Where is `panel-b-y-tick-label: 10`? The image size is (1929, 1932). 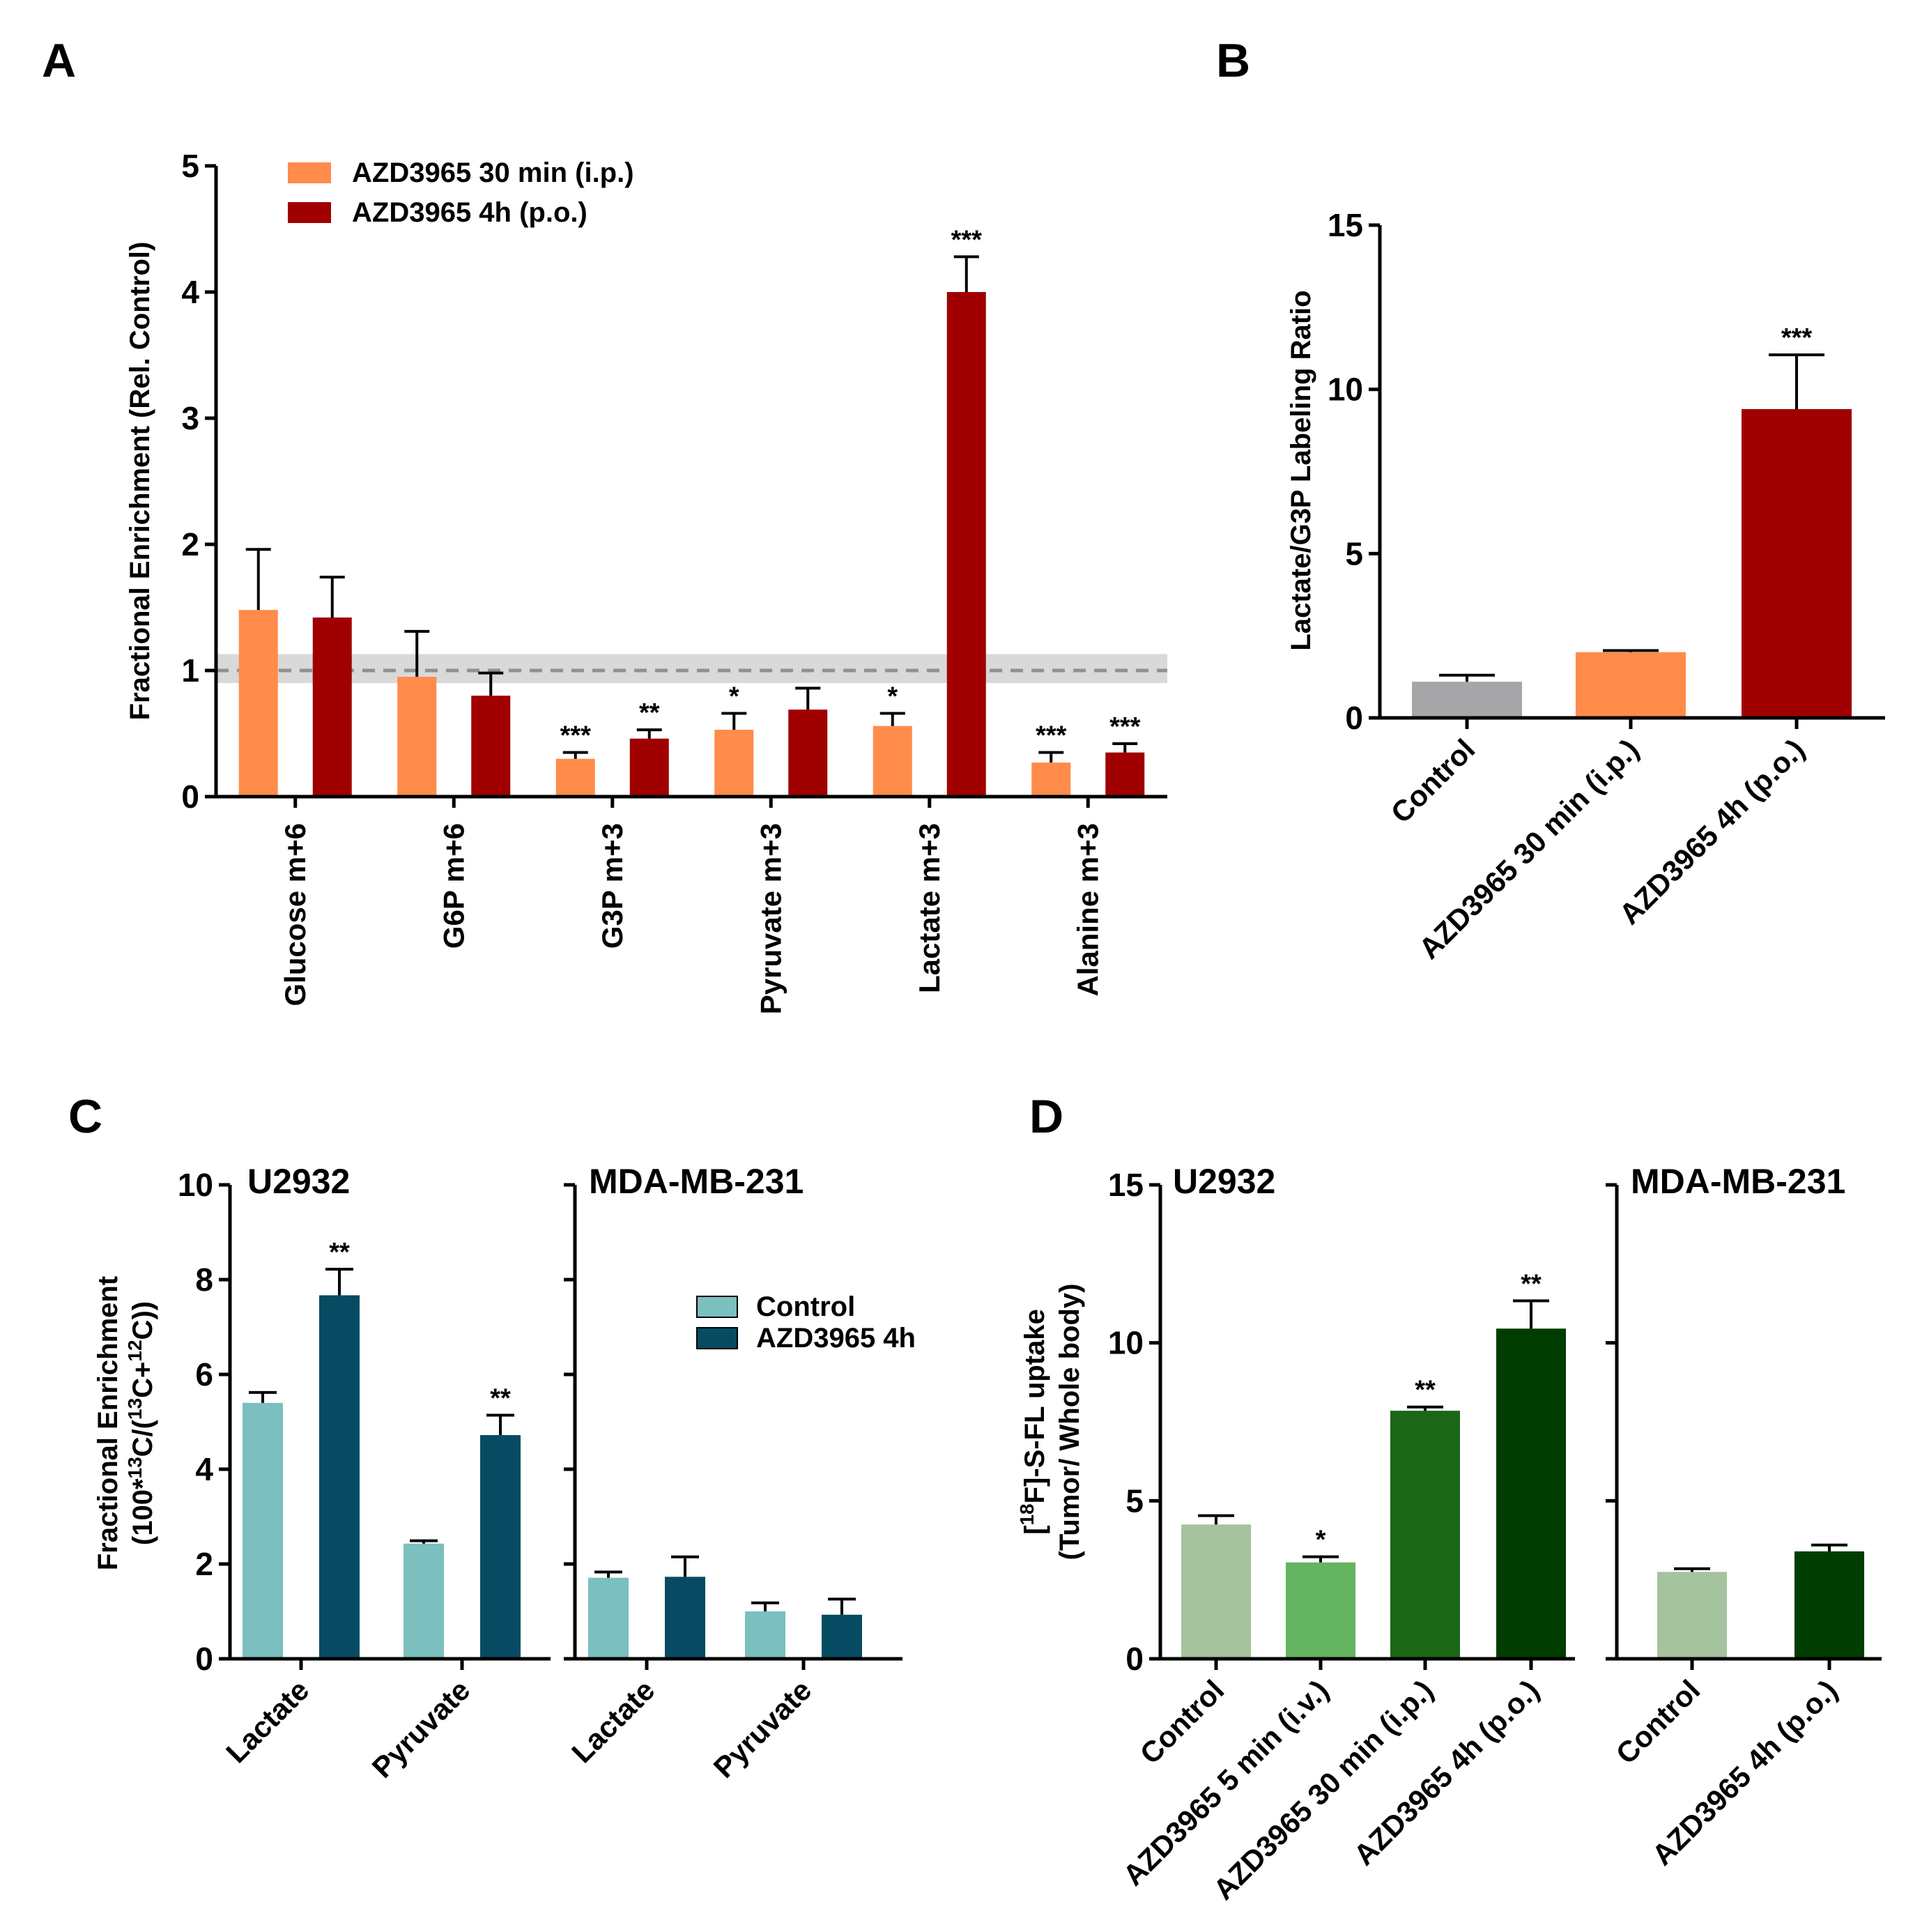
panel-b-y-tick-label: 10 is located at coordinates (1345, 389).